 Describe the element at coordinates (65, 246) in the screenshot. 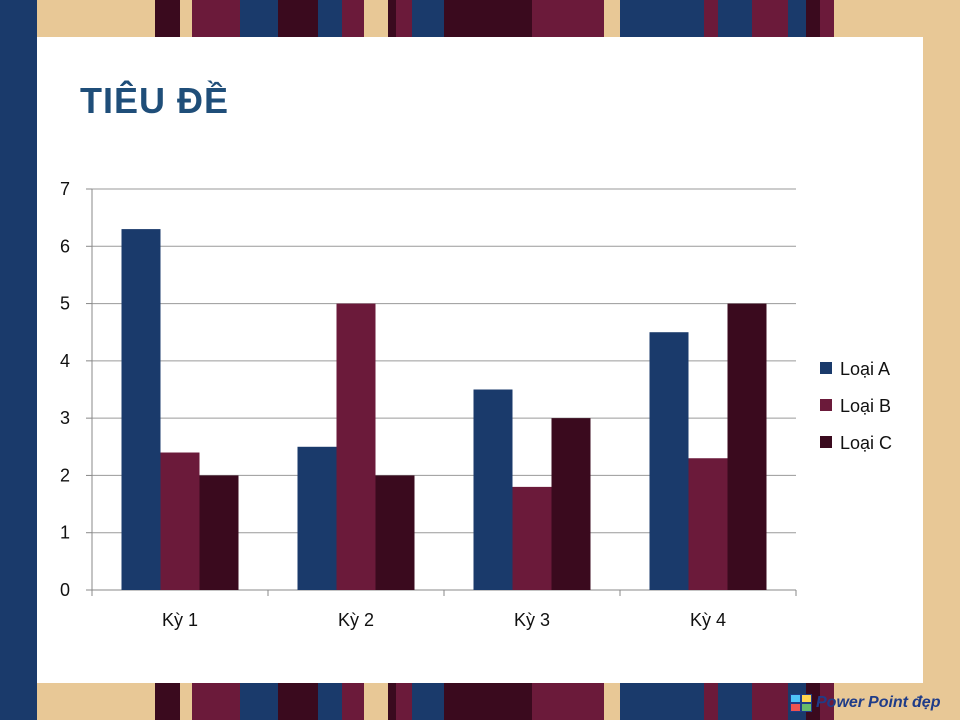

I see `y-tick-label: 6` at that location.